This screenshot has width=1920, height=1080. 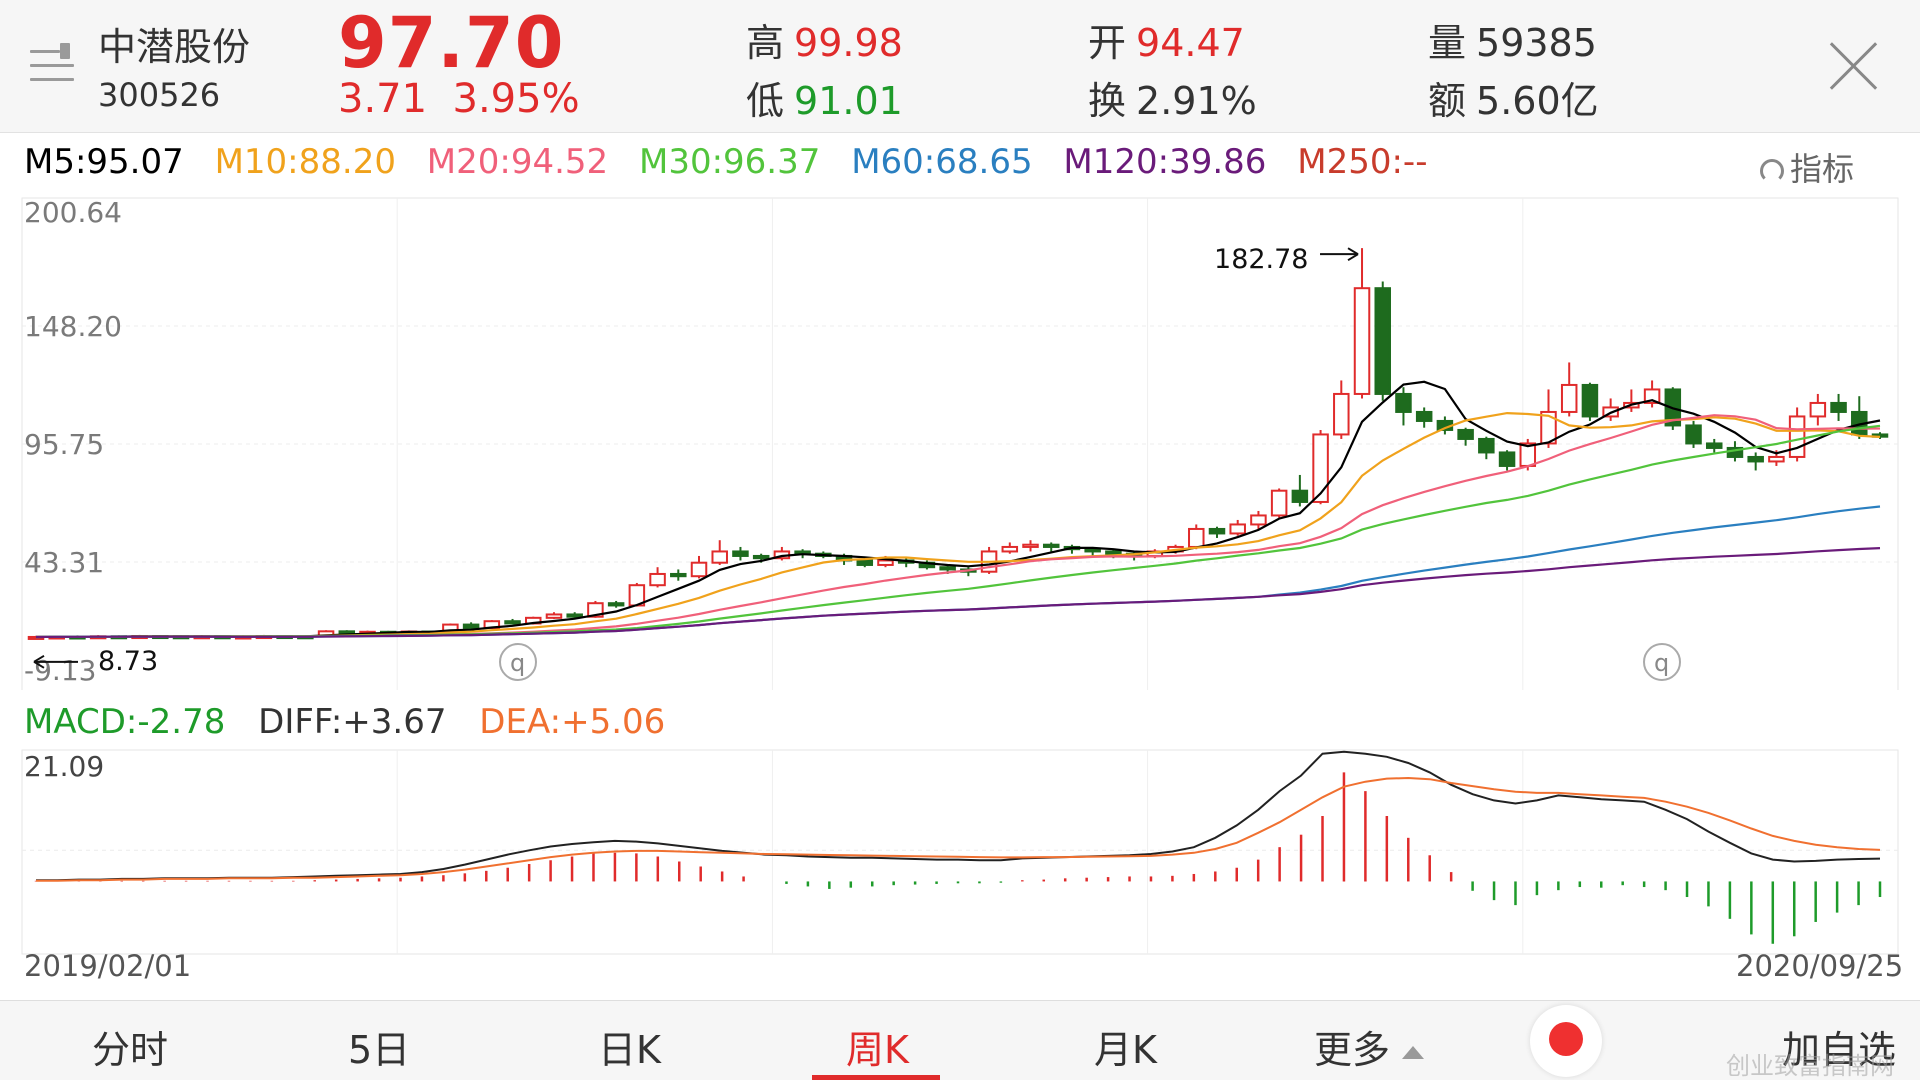 What do you see at coordinates (942, 162) in the screenshot?
I see `ma60-label: M60:68.65` at bounding box center [942, 162].